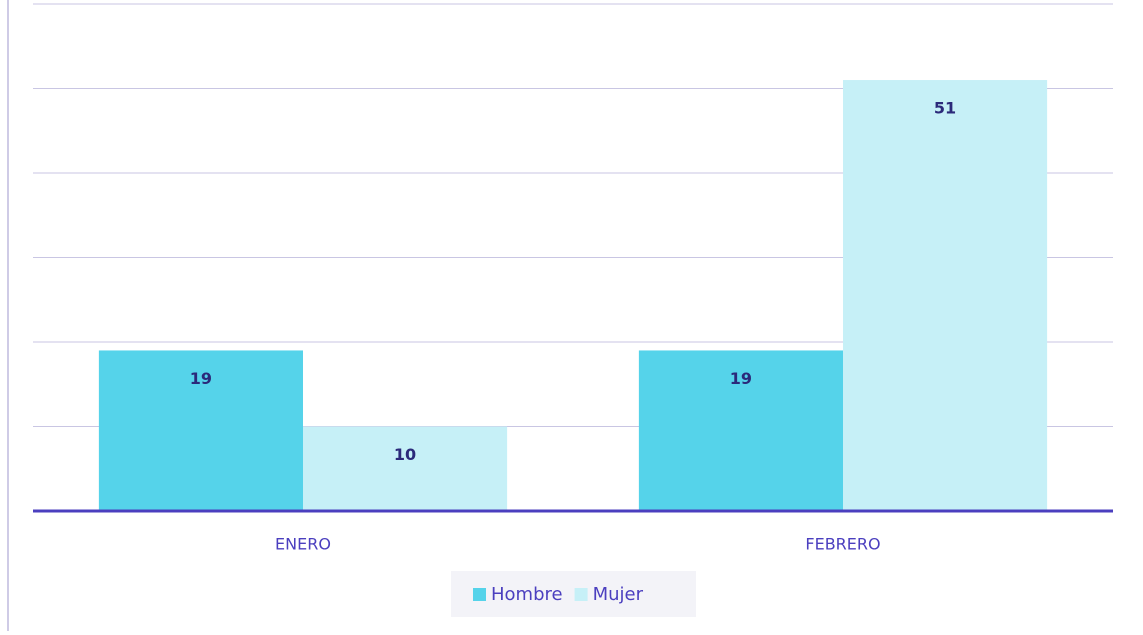 This screenshot has height=635, width=1143. I want to click on legend-label: Hombre, so click(527, 594).